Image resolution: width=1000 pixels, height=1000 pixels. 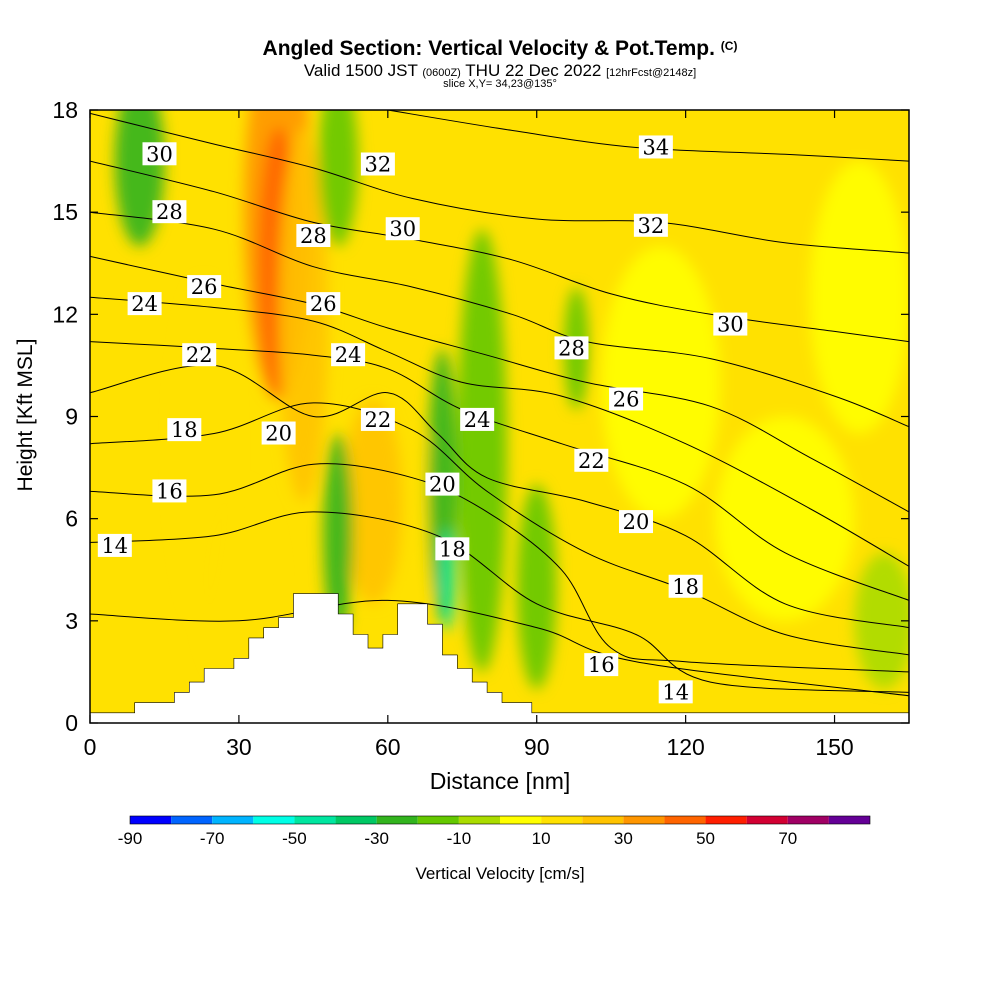 I want to click on contour-label: 16, so click(x=169, y=491).